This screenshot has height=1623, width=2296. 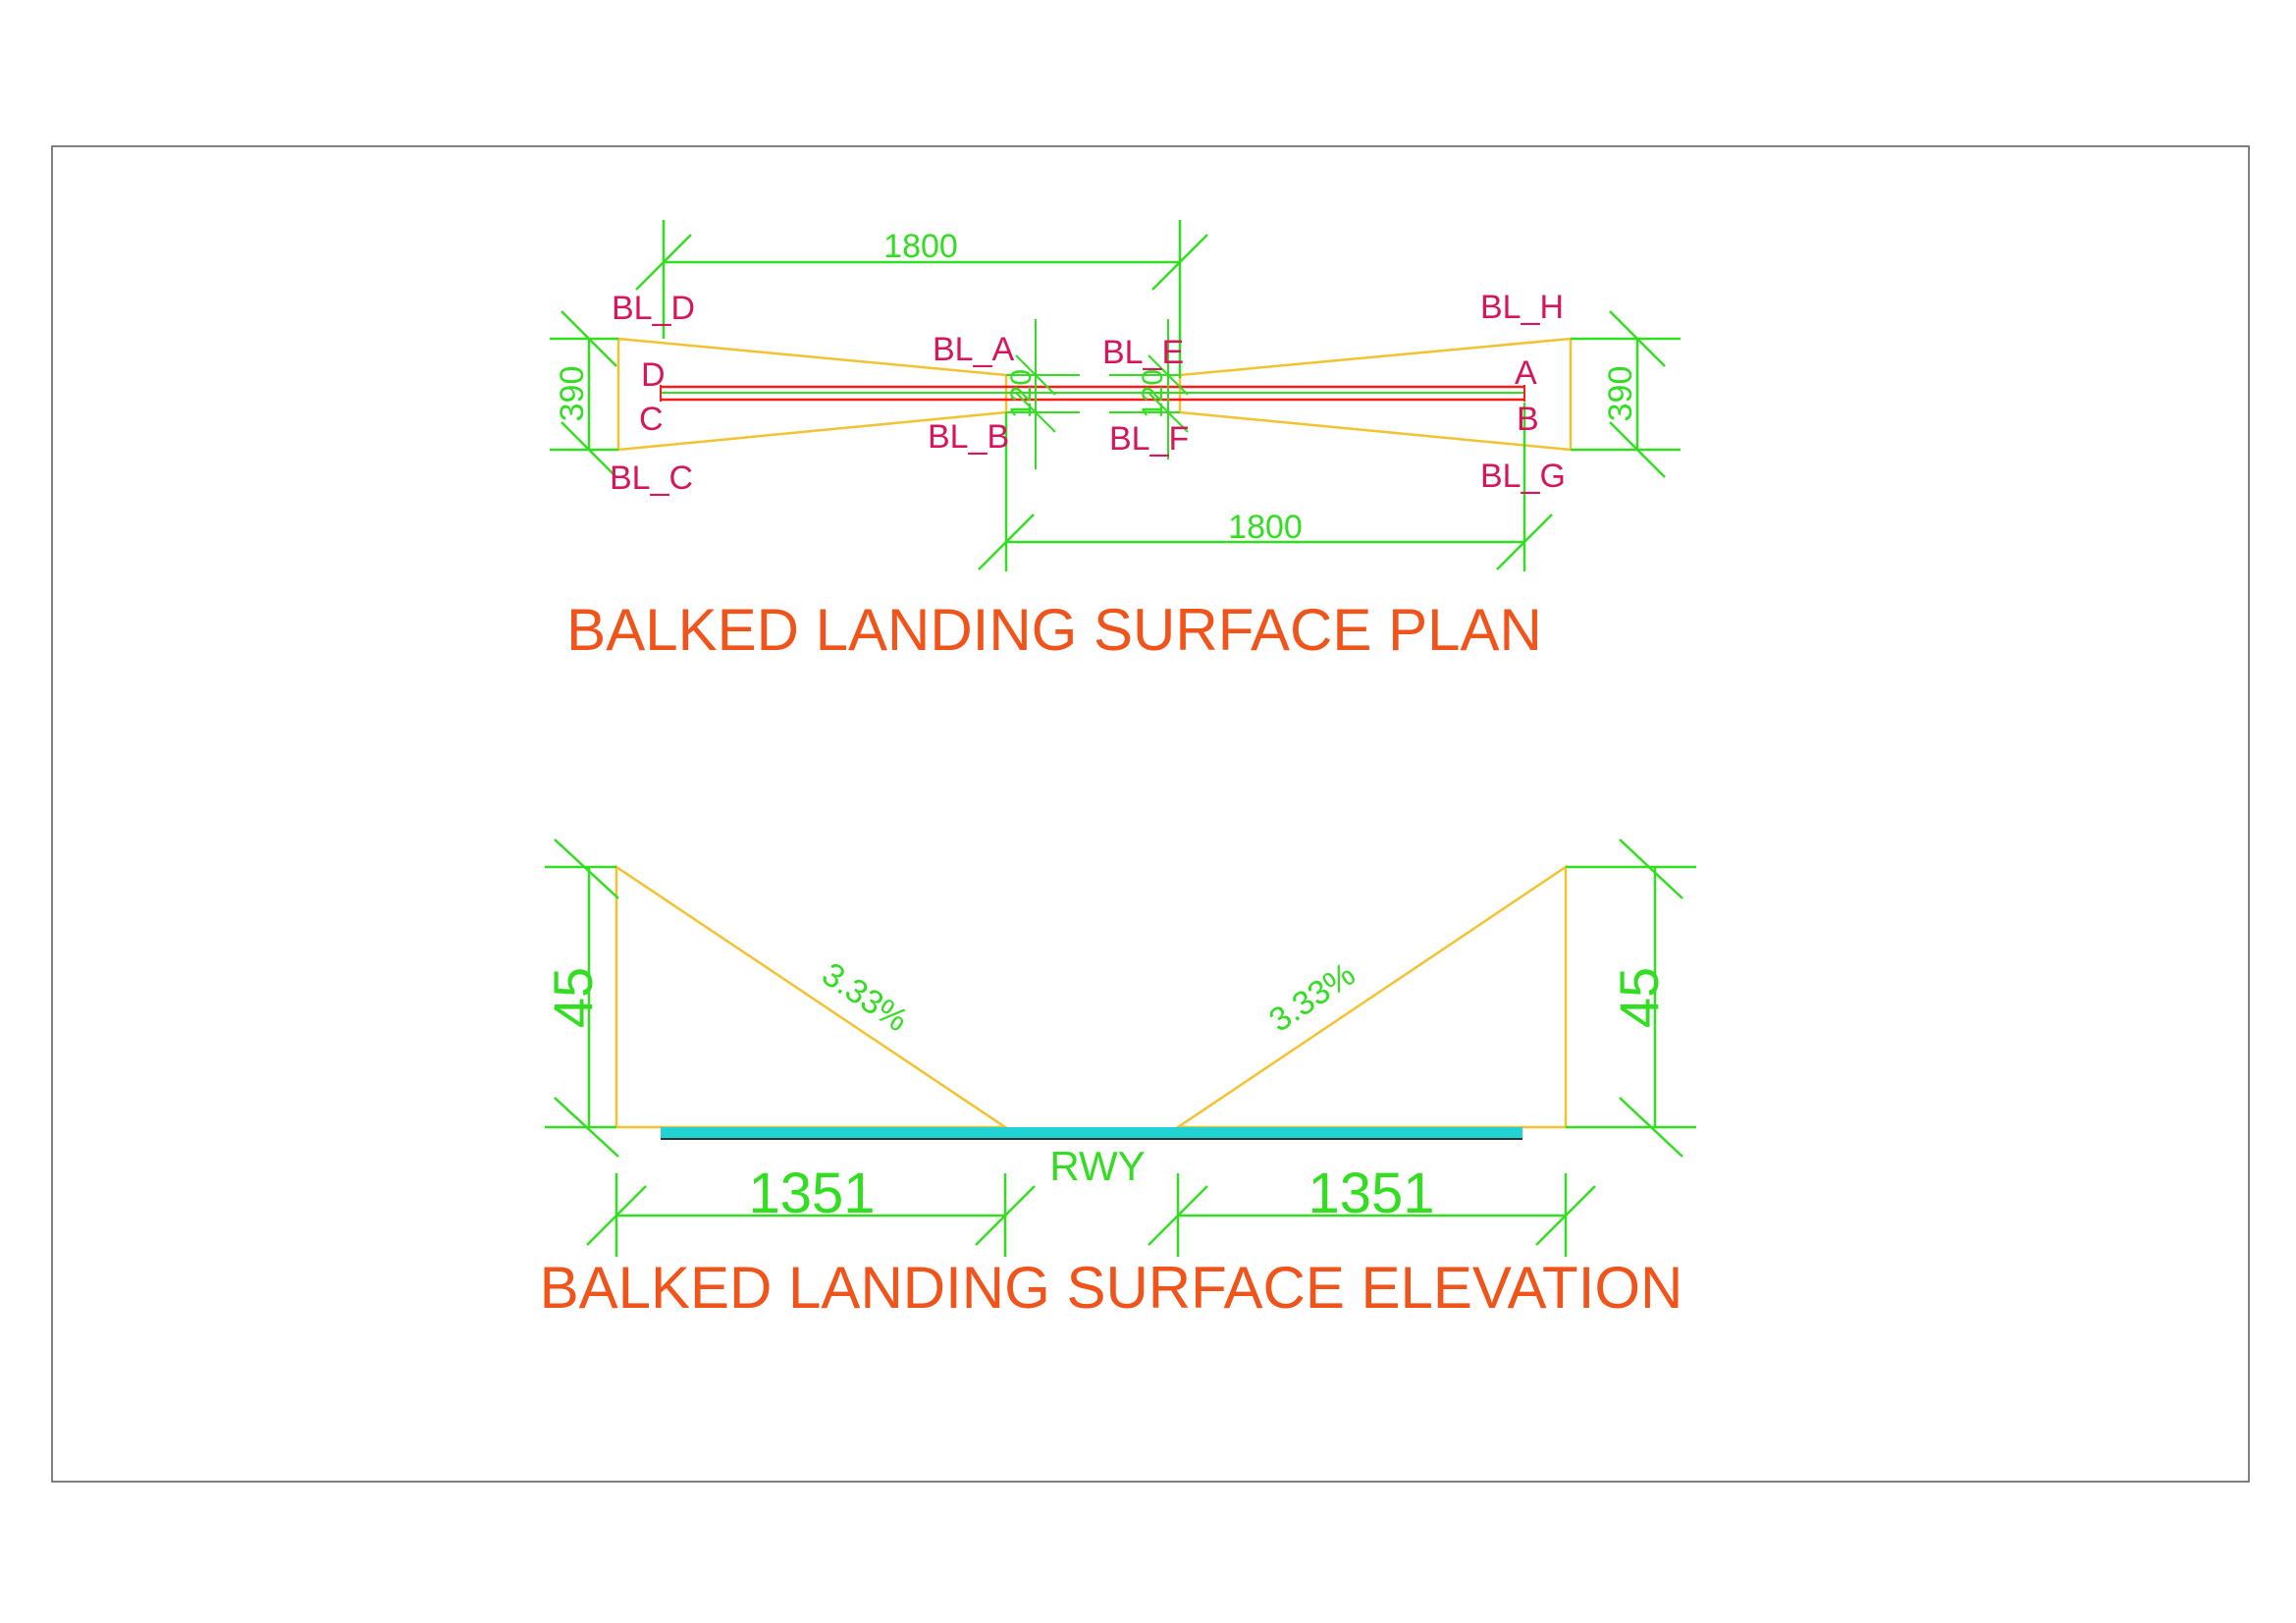 What do you see at coordinates (1043, 394) in the screenshot?
I see `plan-dim-inner-left` at bounding box center [1043, 394].